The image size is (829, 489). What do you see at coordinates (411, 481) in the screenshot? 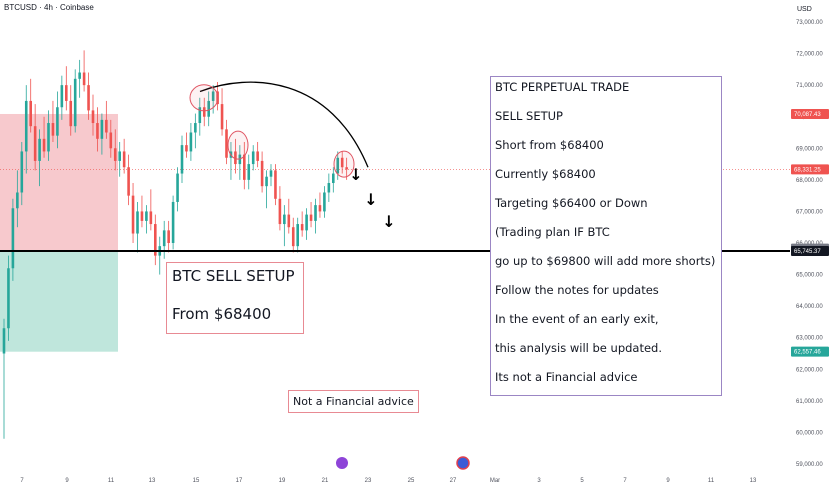
I see `x-axis-tick-label: 25` at bounding box center [411, 481].